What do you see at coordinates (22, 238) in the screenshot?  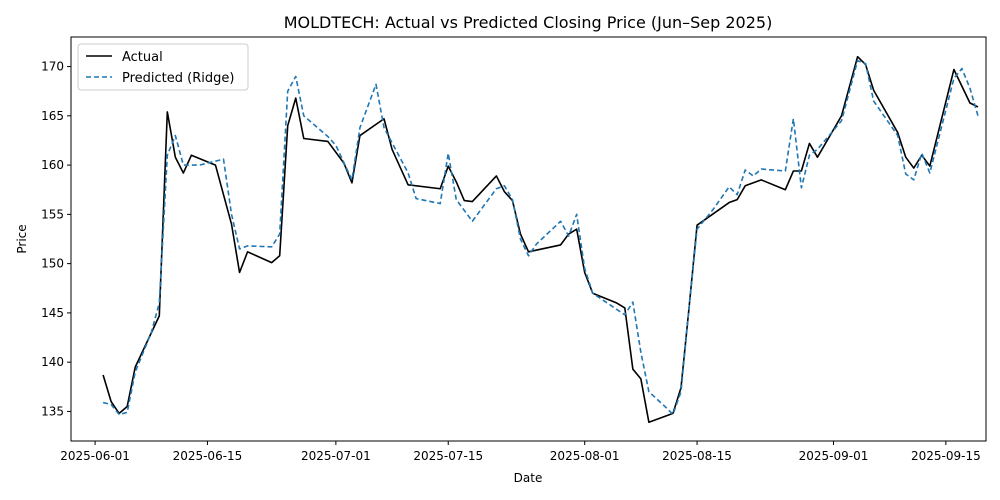 I see `y-axis-label: Price` at bounding box center [22, 238].